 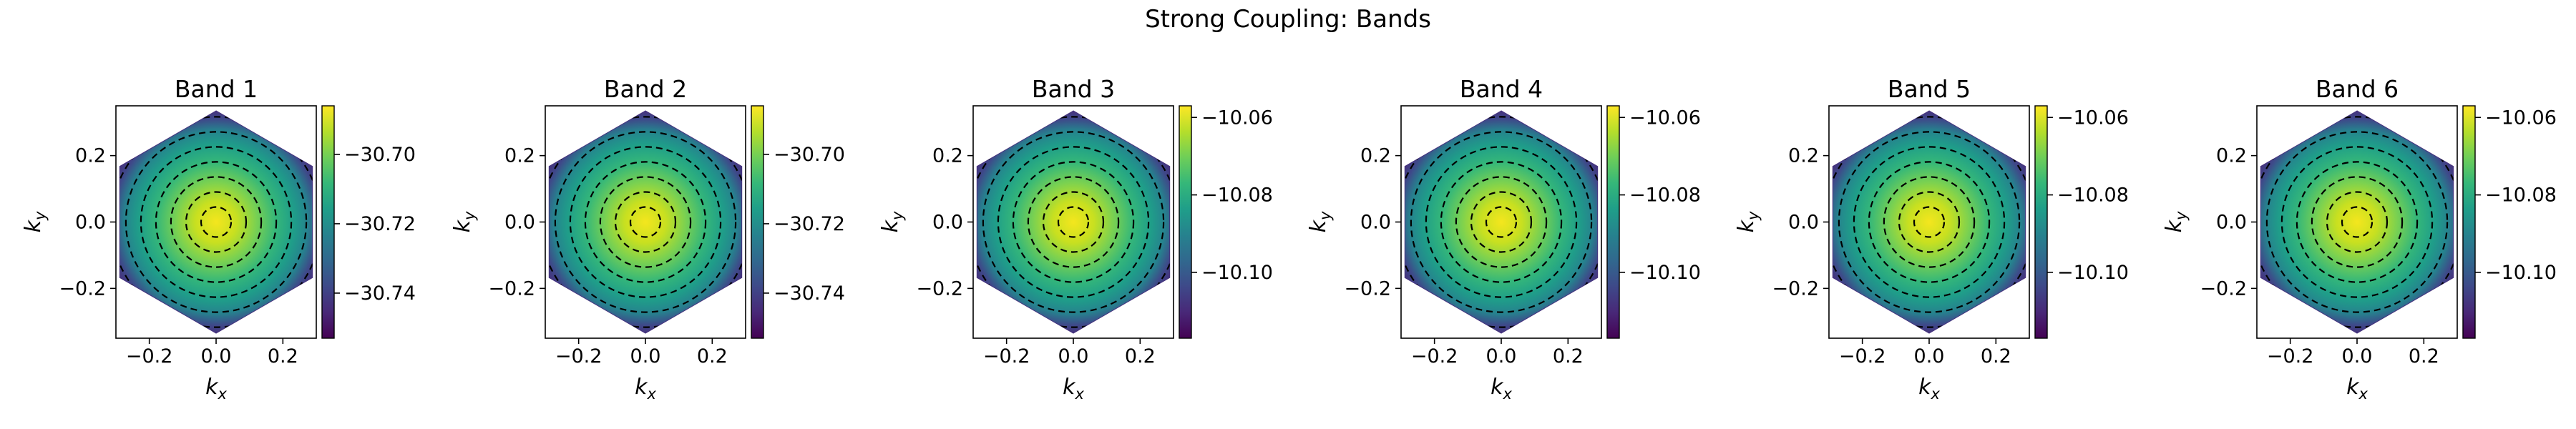 What do you see at coordinates (1501, 89) in the screenshot?
I see `panel-title: Band 4` at bounding box center [1501, 89].